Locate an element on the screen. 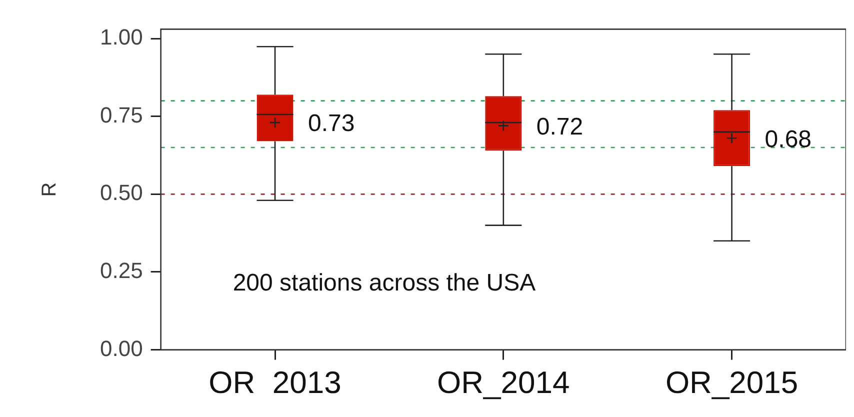 The width and height of the screenshot is (854, 417). annotation: 0.72 is located at coordinates (560, 126).